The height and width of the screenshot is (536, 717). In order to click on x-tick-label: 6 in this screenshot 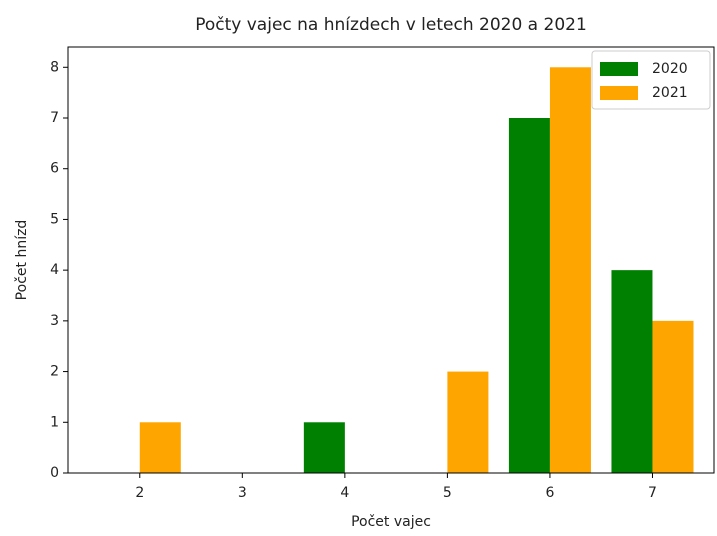, I will do `click(549, 493)`.